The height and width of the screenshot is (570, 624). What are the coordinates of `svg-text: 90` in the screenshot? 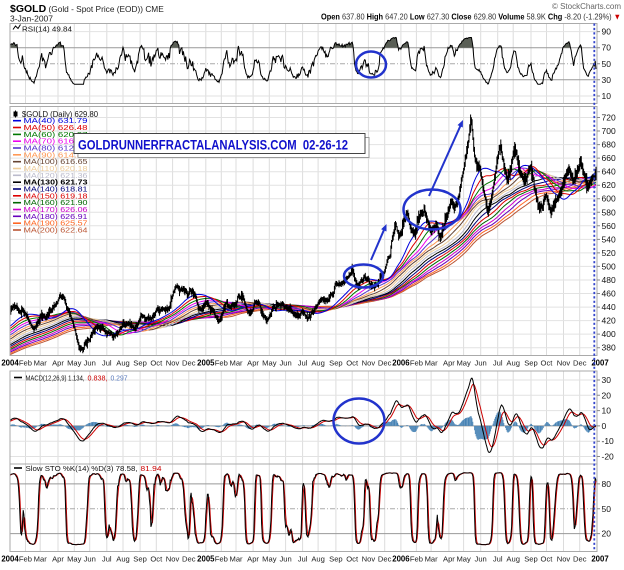 It's located at (607, 32).